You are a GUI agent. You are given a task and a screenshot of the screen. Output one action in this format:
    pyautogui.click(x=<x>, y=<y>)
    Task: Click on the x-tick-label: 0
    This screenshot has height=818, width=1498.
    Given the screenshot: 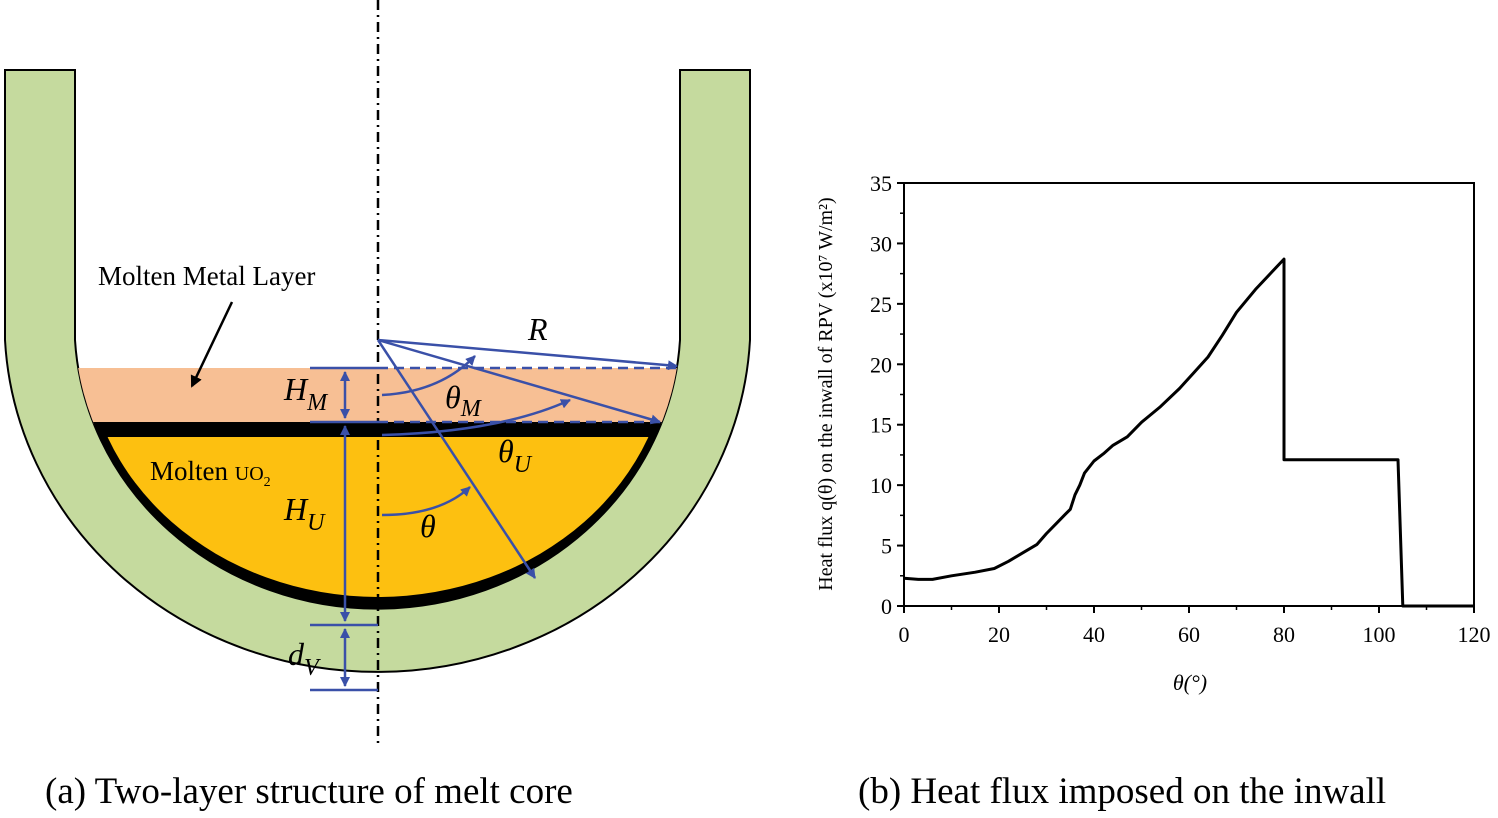 What is the action you would take?
    pyautogui.click(x=904, y=634)
    